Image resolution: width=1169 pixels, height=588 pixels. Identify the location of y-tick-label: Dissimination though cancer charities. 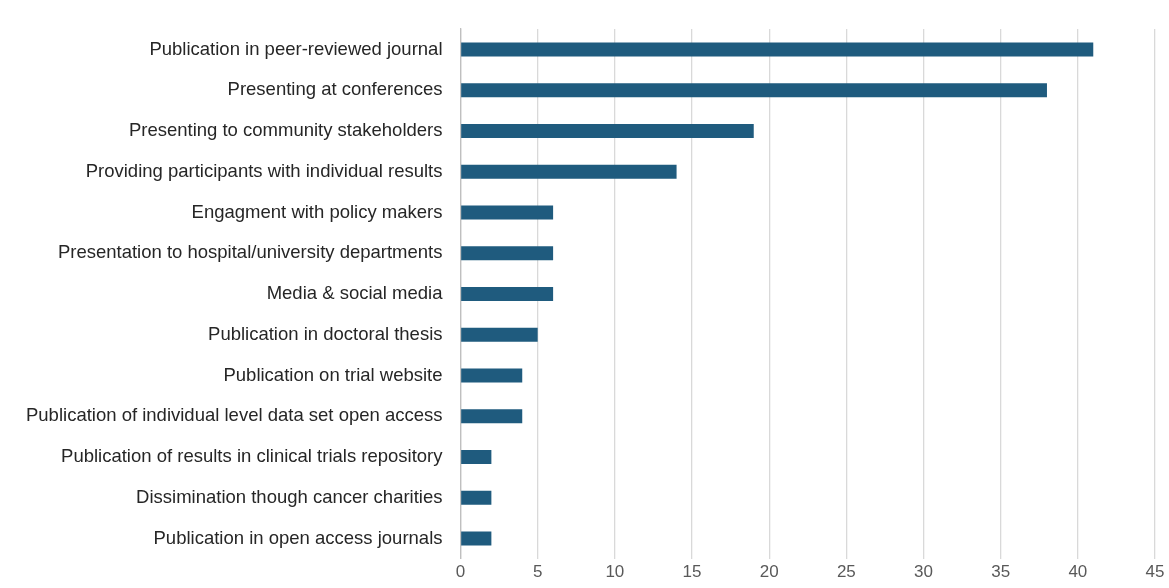
(289, 496).